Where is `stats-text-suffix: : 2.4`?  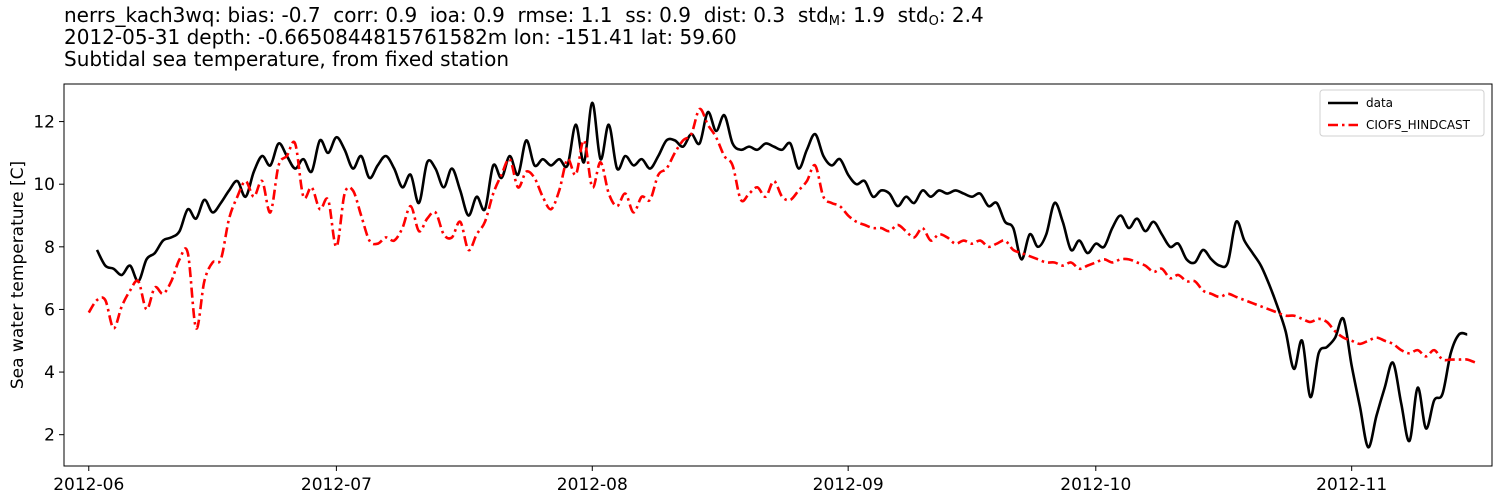
stats-text-suffix: : 2.4 is located at coordinates (961, 15).